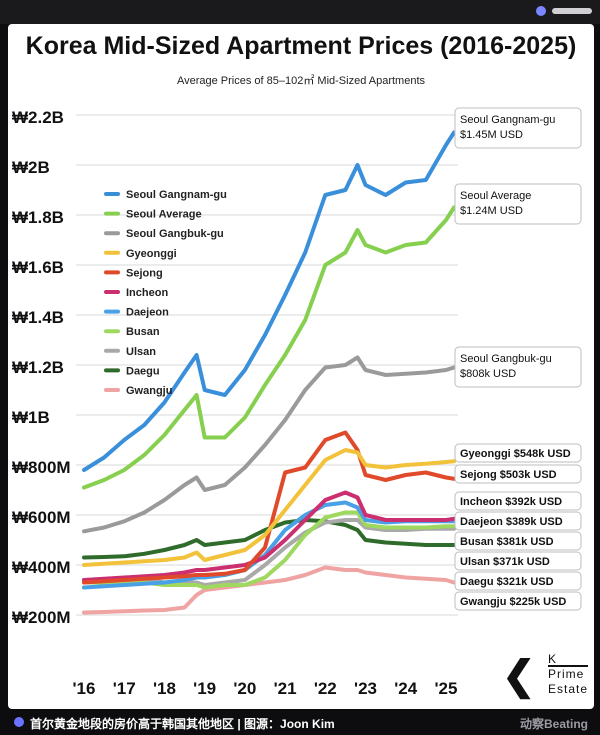 The width and height of the screenshot is (600, 735). What do you see at coordinates (38, 117) in the screenshot?
I see `y-tick-label: ₩2.2B` at bounding box center [38, 117].